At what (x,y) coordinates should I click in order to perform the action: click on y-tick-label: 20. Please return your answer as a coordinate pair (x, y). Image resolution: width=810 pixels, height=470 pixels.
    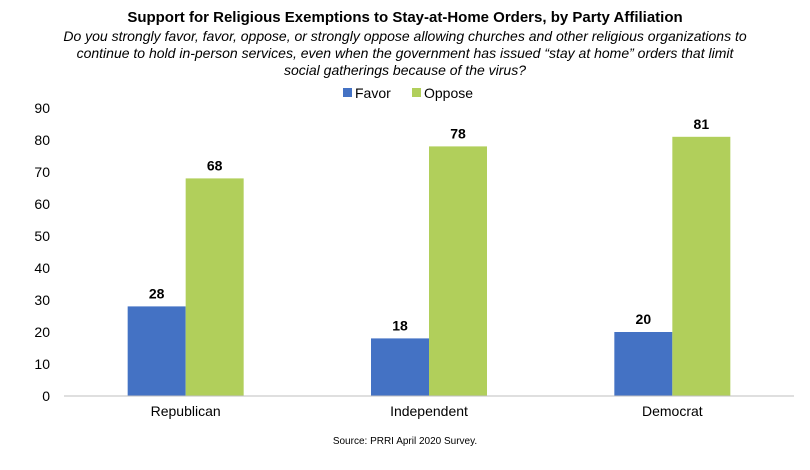
    Looking at the image, I should click on (42, 332).